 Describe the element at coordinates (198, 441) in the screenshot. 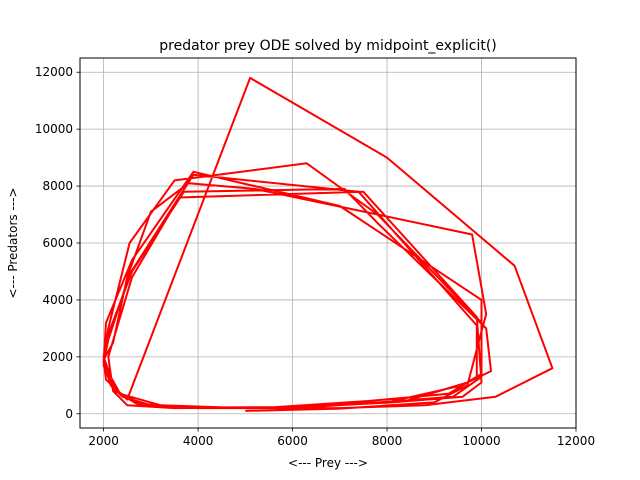

I see `x-tick-label: 4000` at that location.